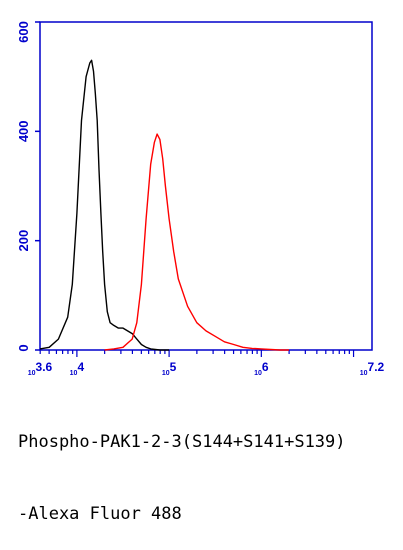  I want to click on y-tick-label-3: 600, so click(23, 32).